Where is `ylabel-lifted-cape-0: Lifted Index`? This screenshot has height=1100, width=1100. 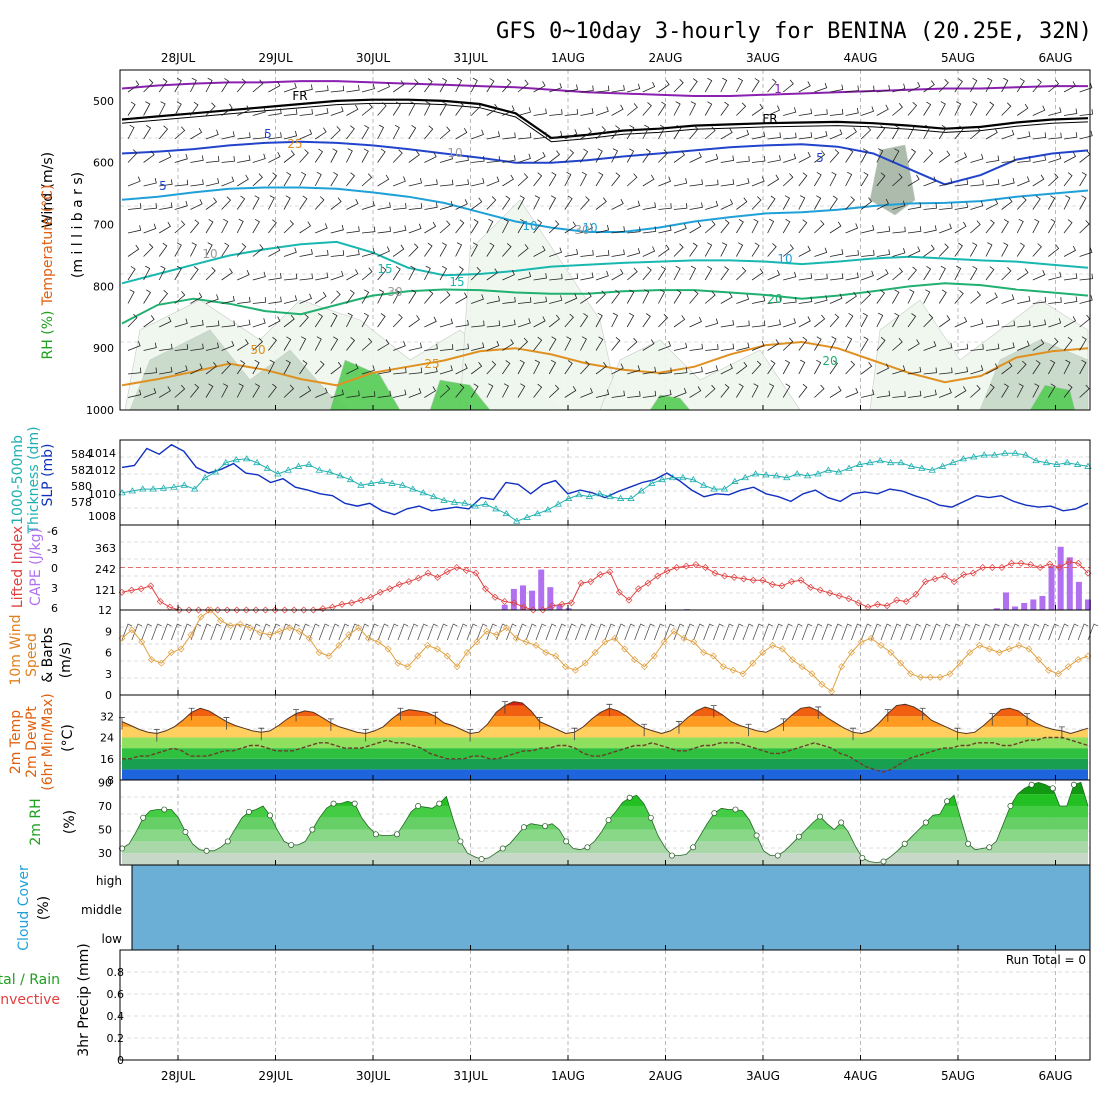
ylabel-lifted-cape-0: Lifted Index is located at coordinates (18, 567).